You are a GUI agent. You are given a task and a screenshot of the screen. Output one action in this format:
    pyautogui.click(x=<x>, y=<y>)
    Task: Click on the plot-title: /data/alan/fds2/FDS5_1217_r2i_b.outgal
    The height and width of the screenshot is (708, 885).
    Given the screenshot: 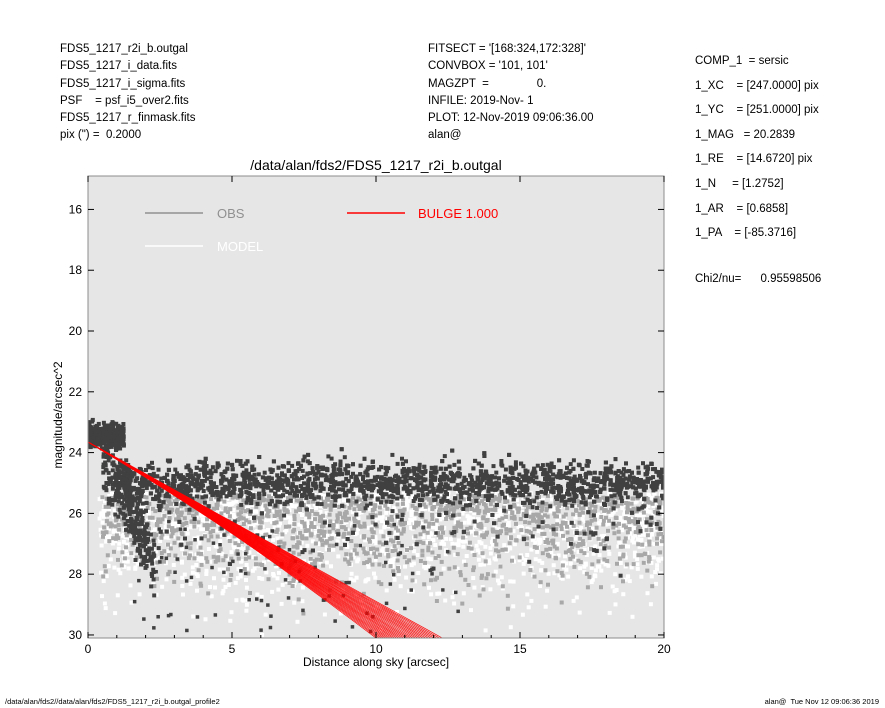 What is the action you would take?
    pyautogui.click(x=376, y=165)
    